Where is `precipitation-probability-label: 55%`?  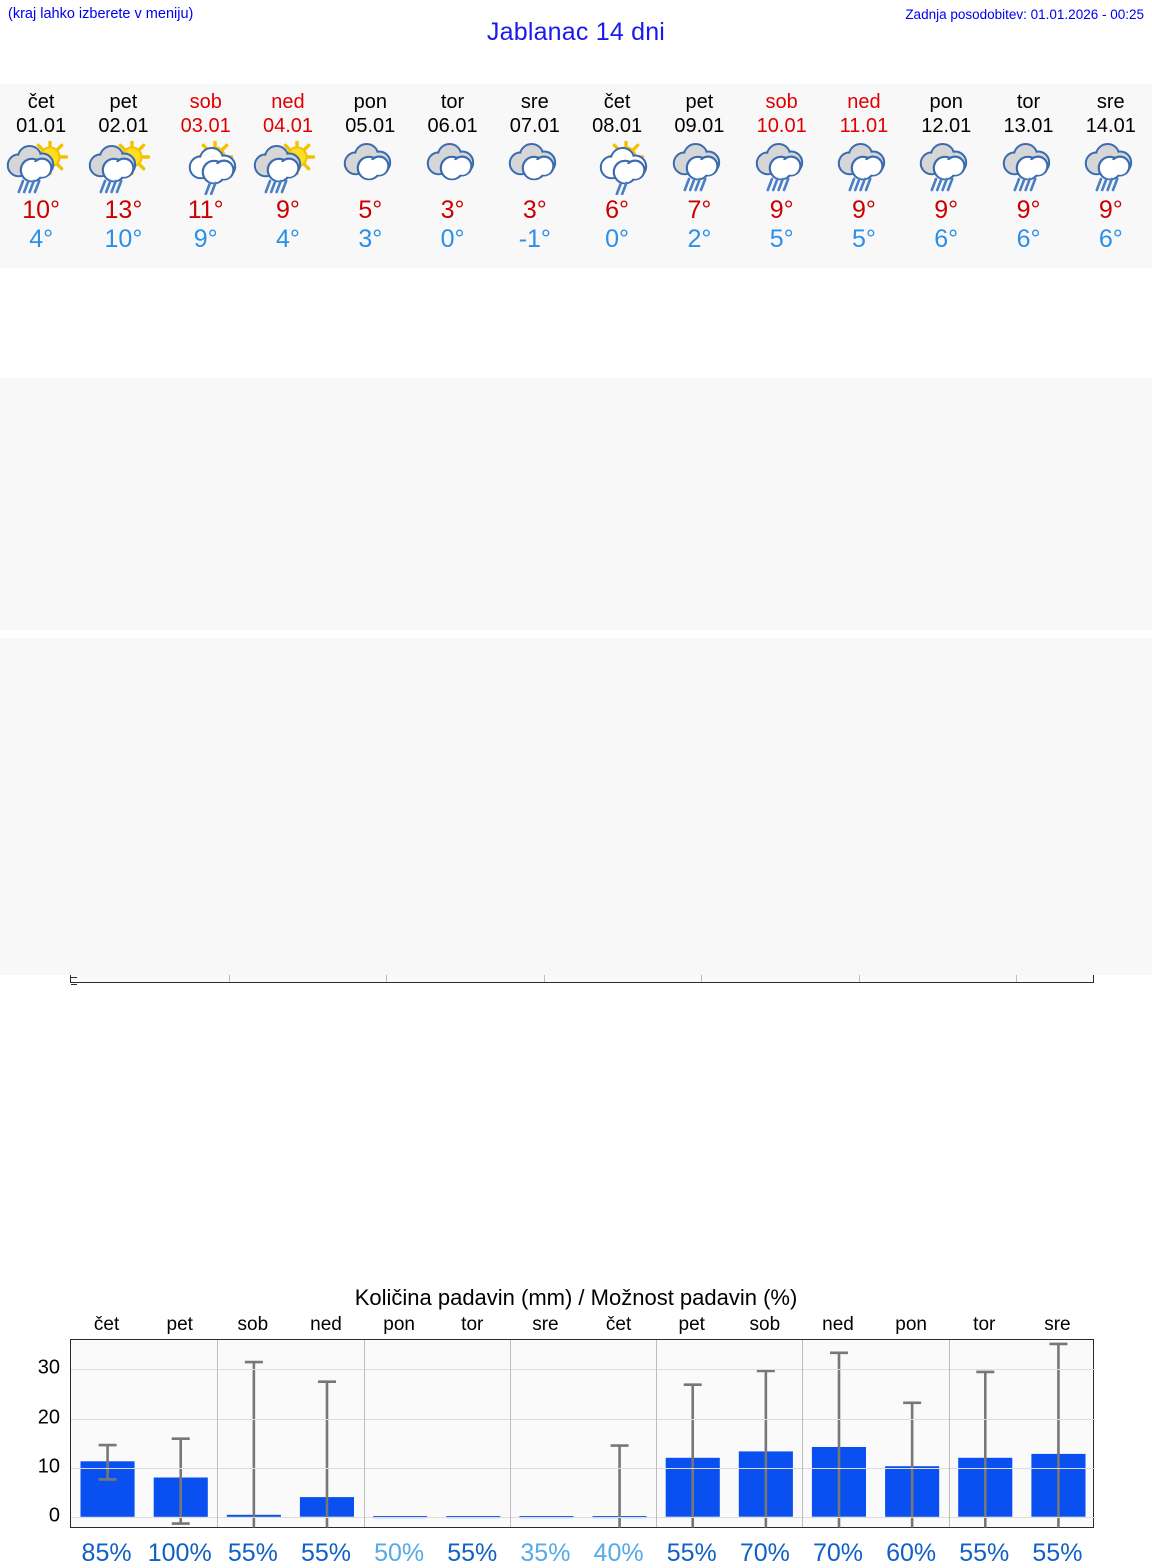 precipitation-probability-label: 55% is located at coordinates (1057, 1553).